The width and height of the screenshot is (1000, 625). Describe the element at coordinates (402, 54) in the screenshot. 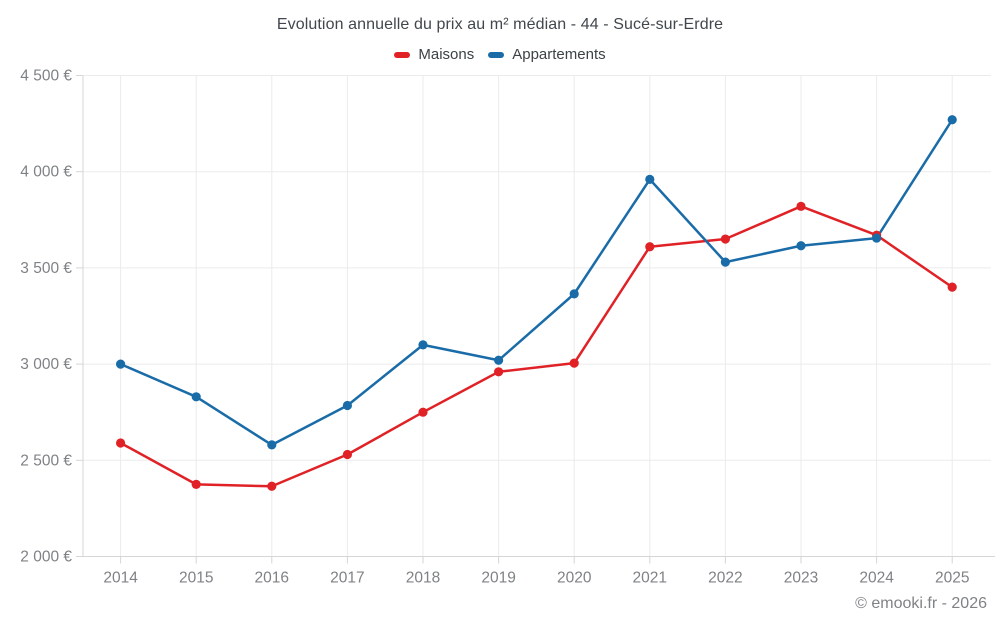

I see `maisons-series-swatch-icon` at that location.